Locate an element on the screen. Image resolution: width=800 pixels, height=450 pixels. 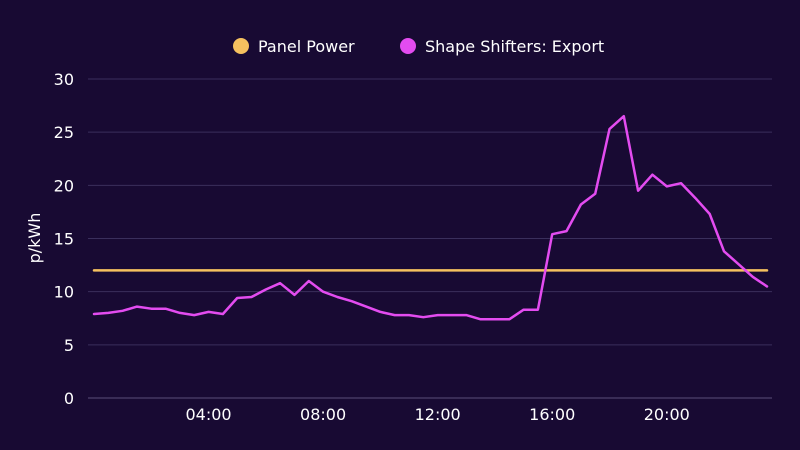
y-tick-label: 15 is located at coordinates (64, 239).